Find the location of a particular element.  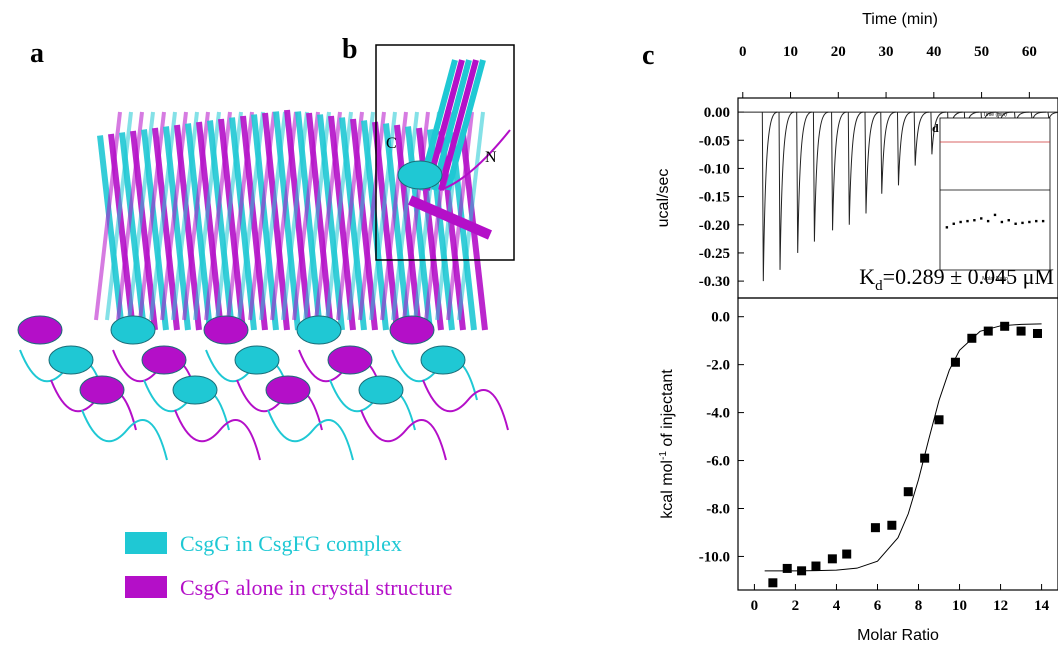

x-tick-label: 60 is located at coordinates (1029, 52).